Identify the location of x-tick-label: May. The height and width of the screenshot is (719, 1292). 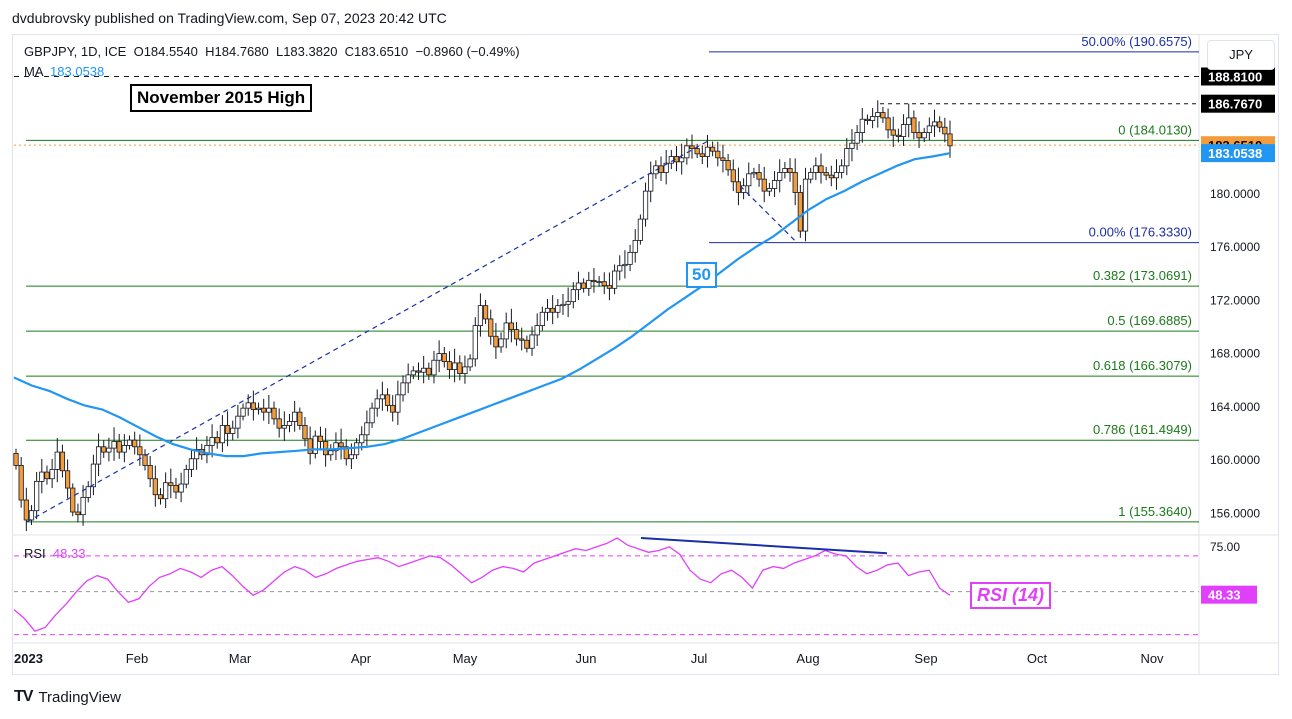
(465, 658).